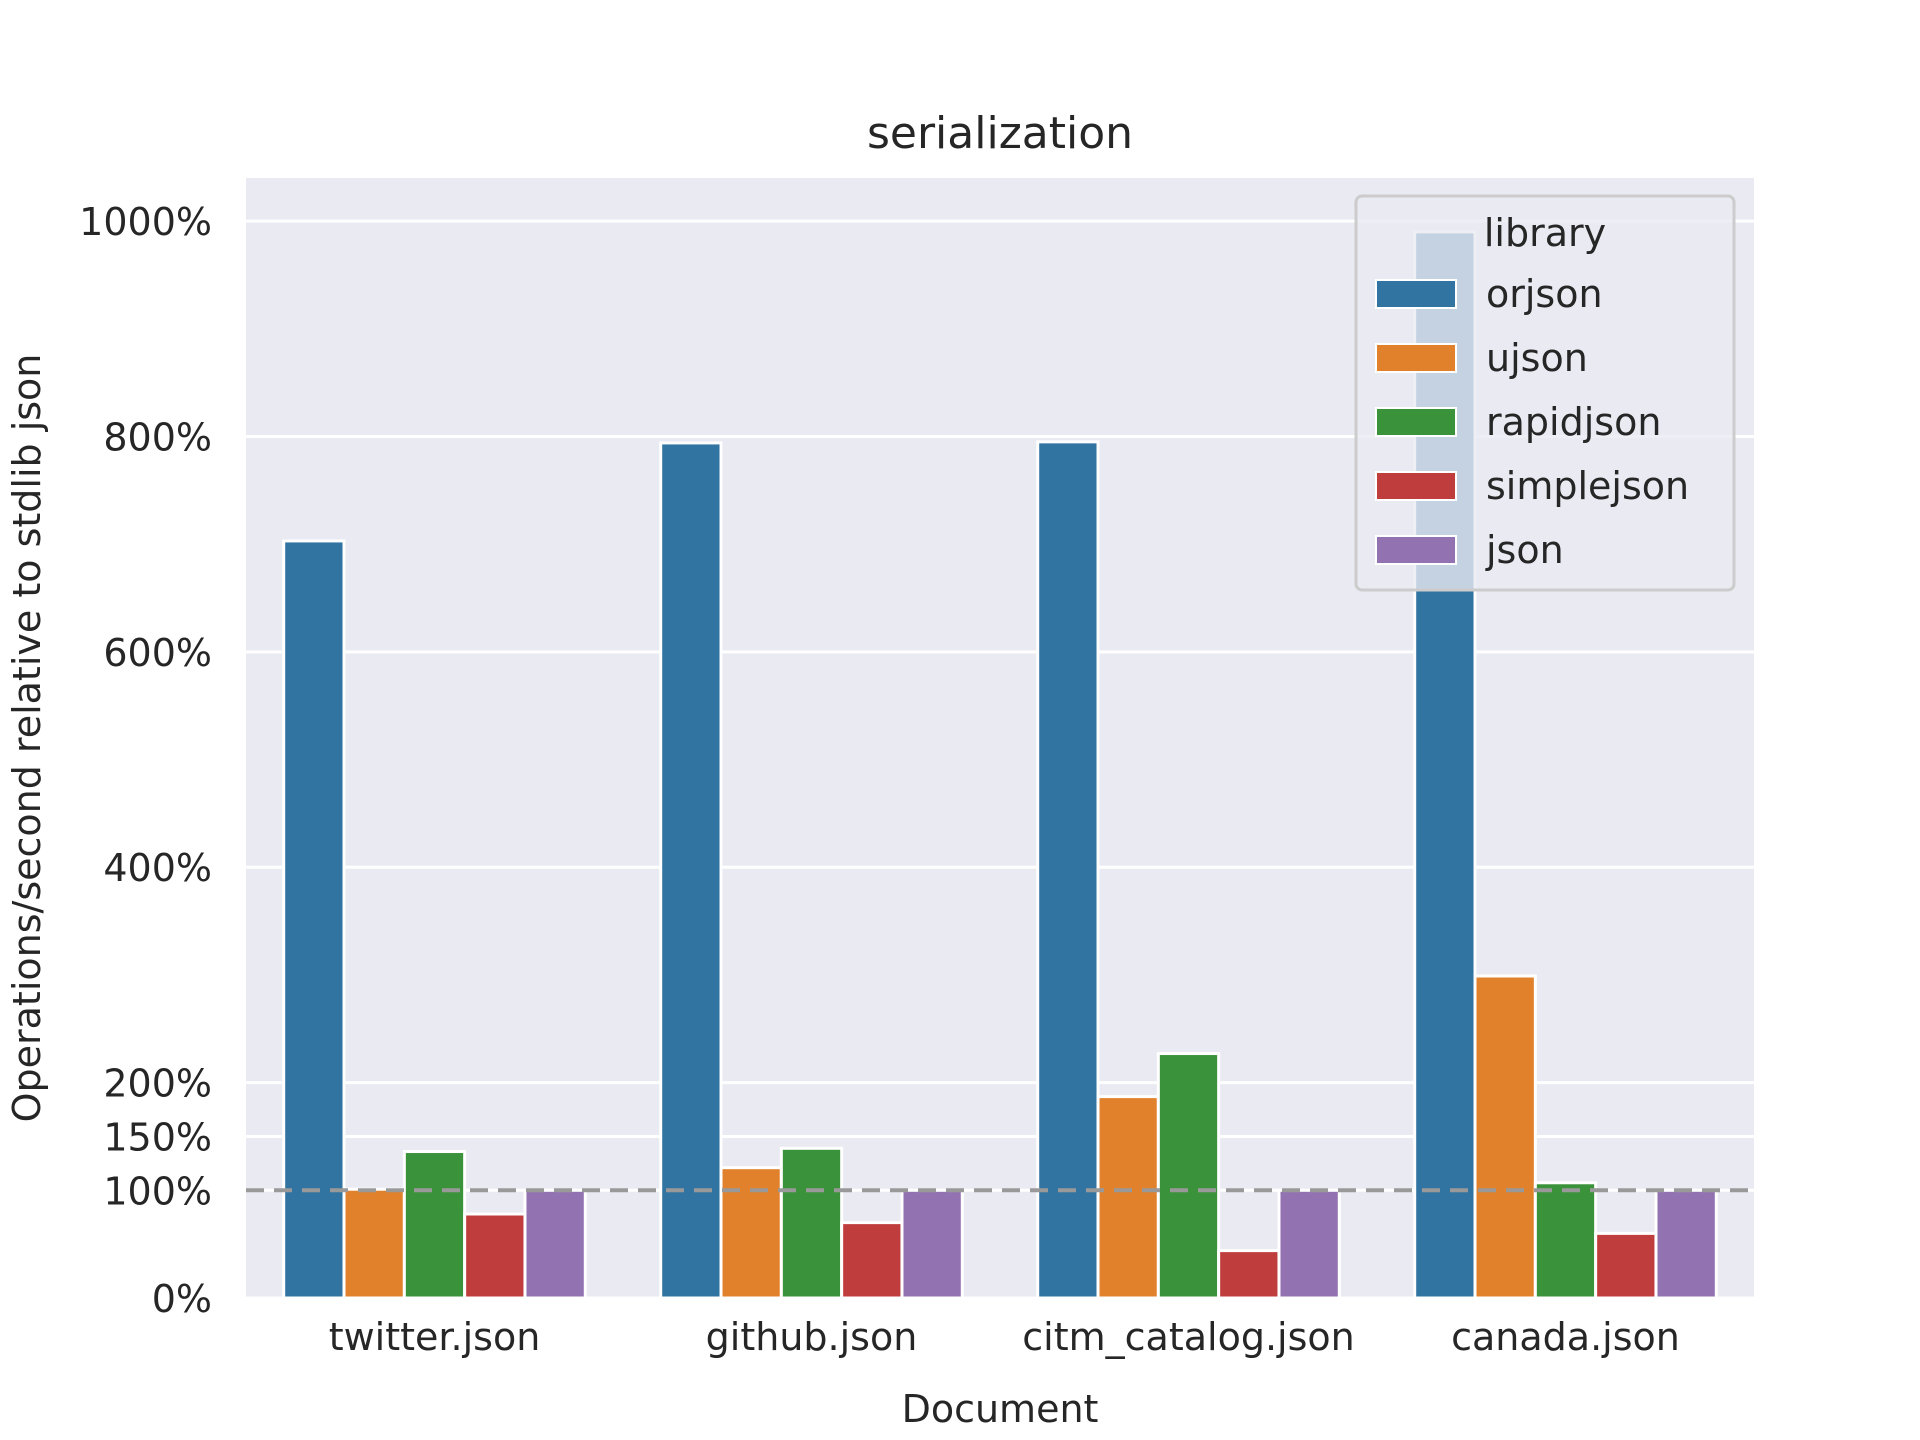 Image resolution: width=1920 pixels, height=1440 pixels. Describe the element at coordinates (1309, 1244) in the screenshot. I see `bar-json-citm-catalog-json` at that location.